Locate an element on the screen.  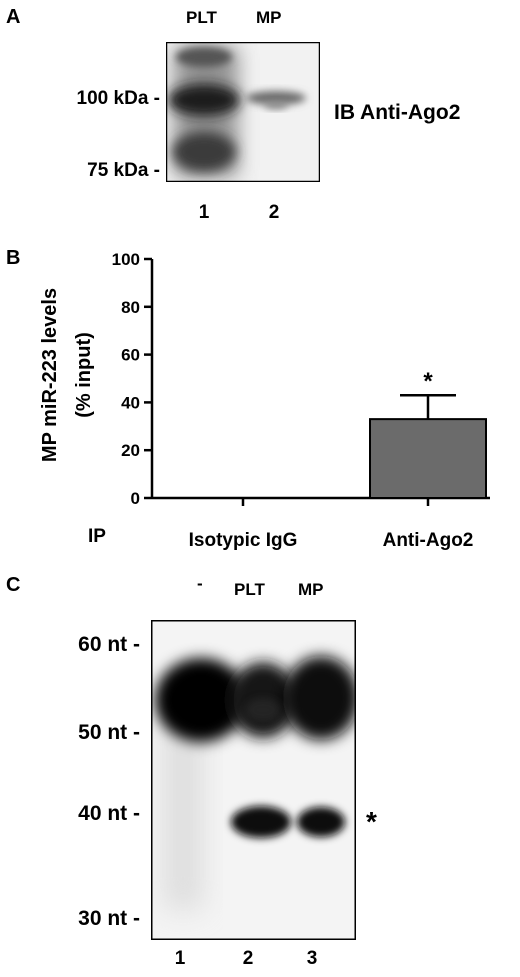
marker-50nt: 50 nt - is located at coordinates (109, 732).